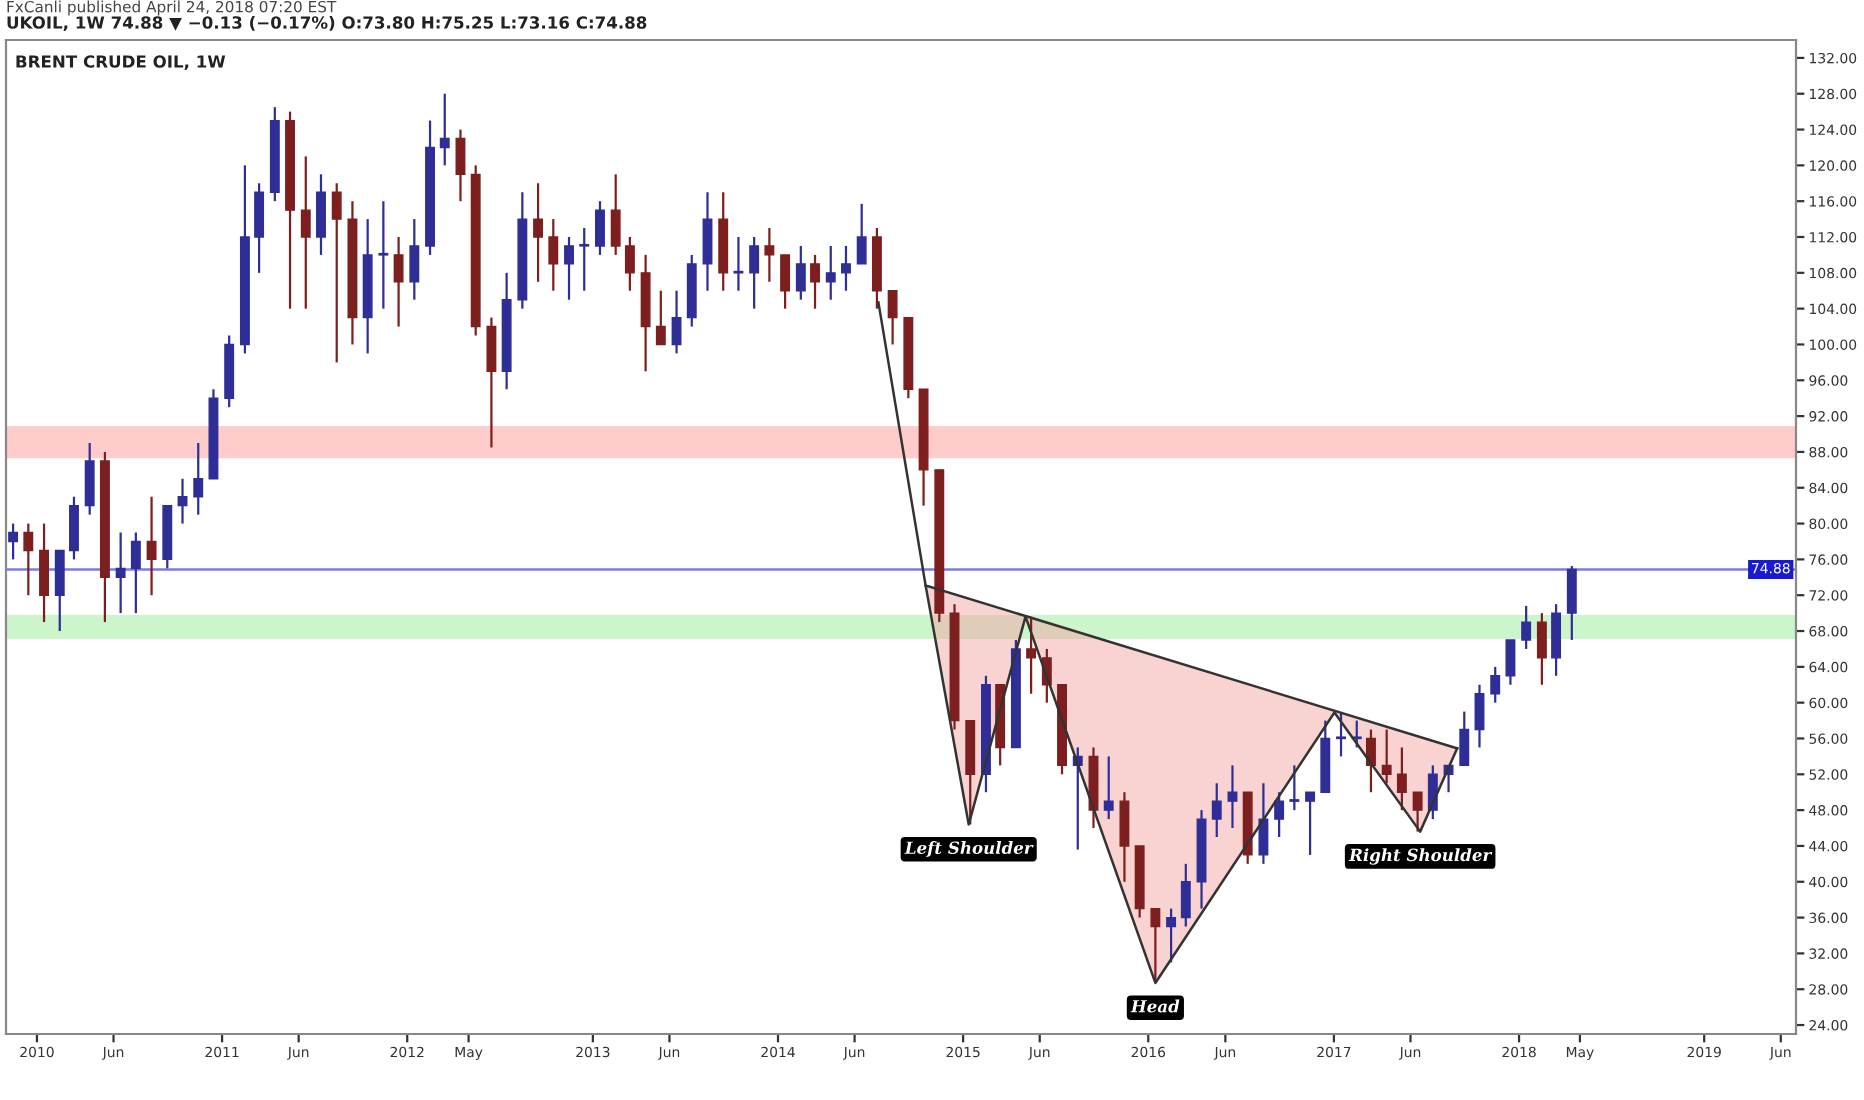 This screenshot has height=1100, width=1864. I want to click on annotation: Left Shoulder, so click(969, 849).